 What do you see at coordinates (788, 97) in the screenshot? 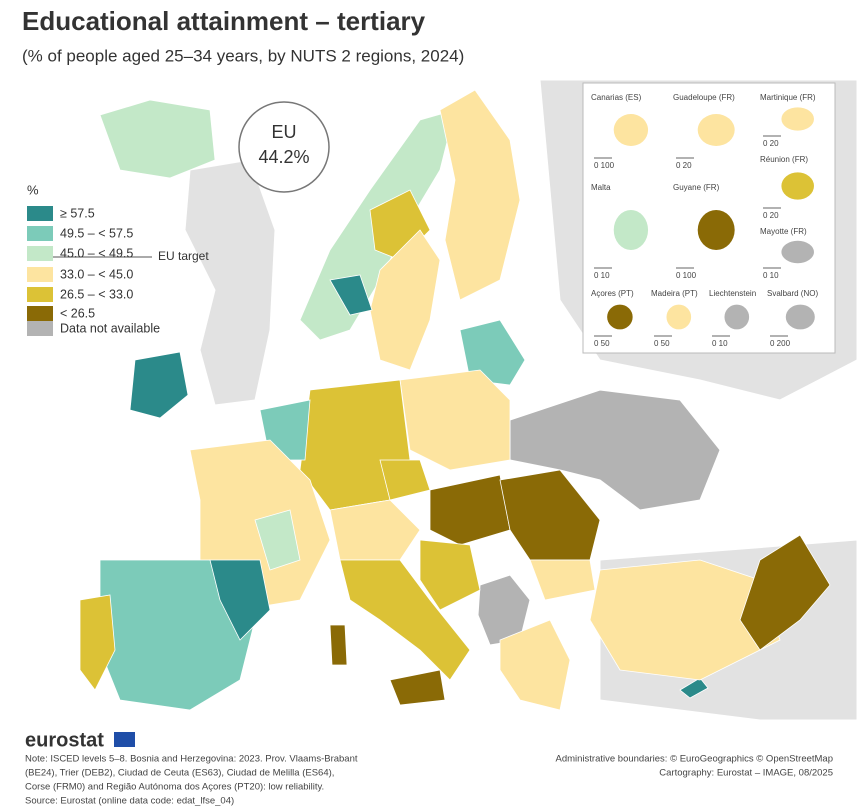
I see `inset-name: Martinique (FR)` at bounding box center [788, 97].